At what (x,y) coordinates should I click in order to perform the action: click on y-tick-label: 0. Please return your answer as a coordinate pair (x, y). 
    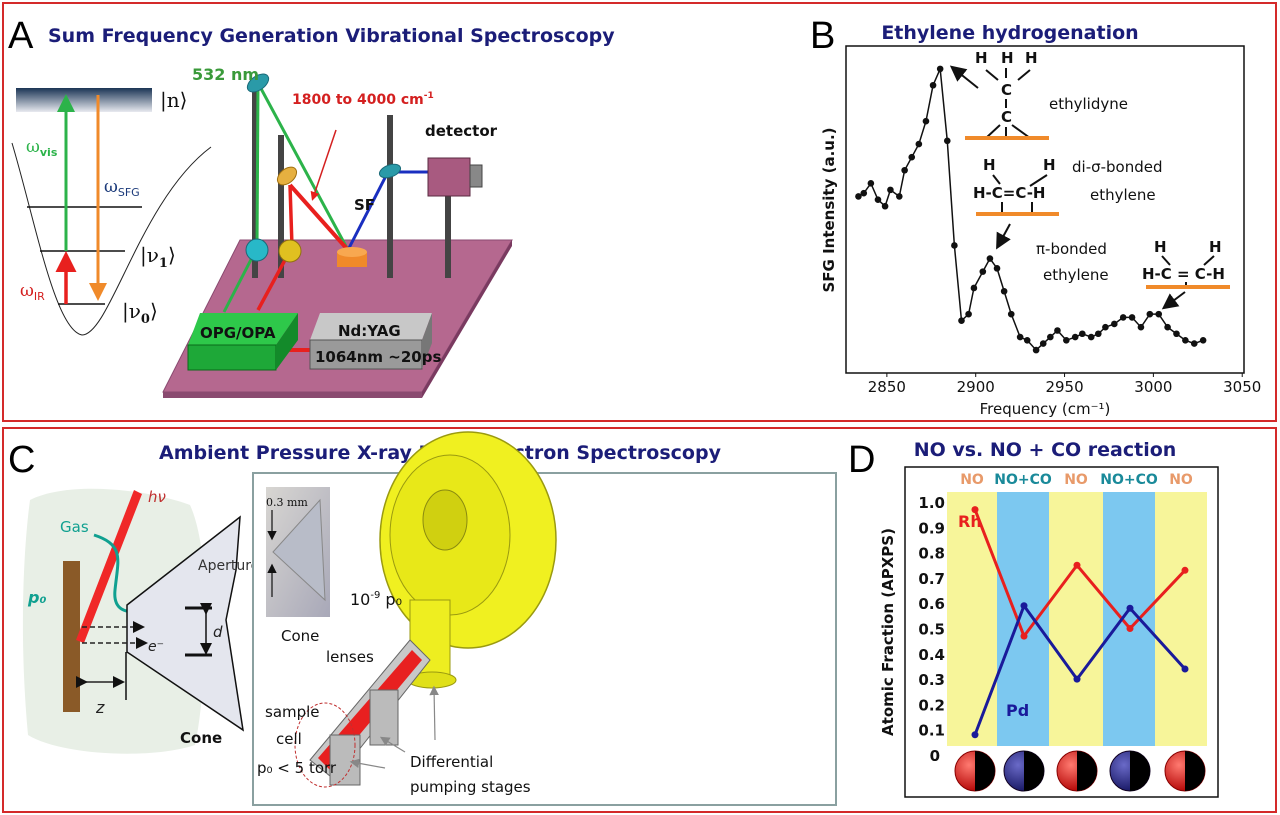
    Looking at the image, I should click on (935, 756).